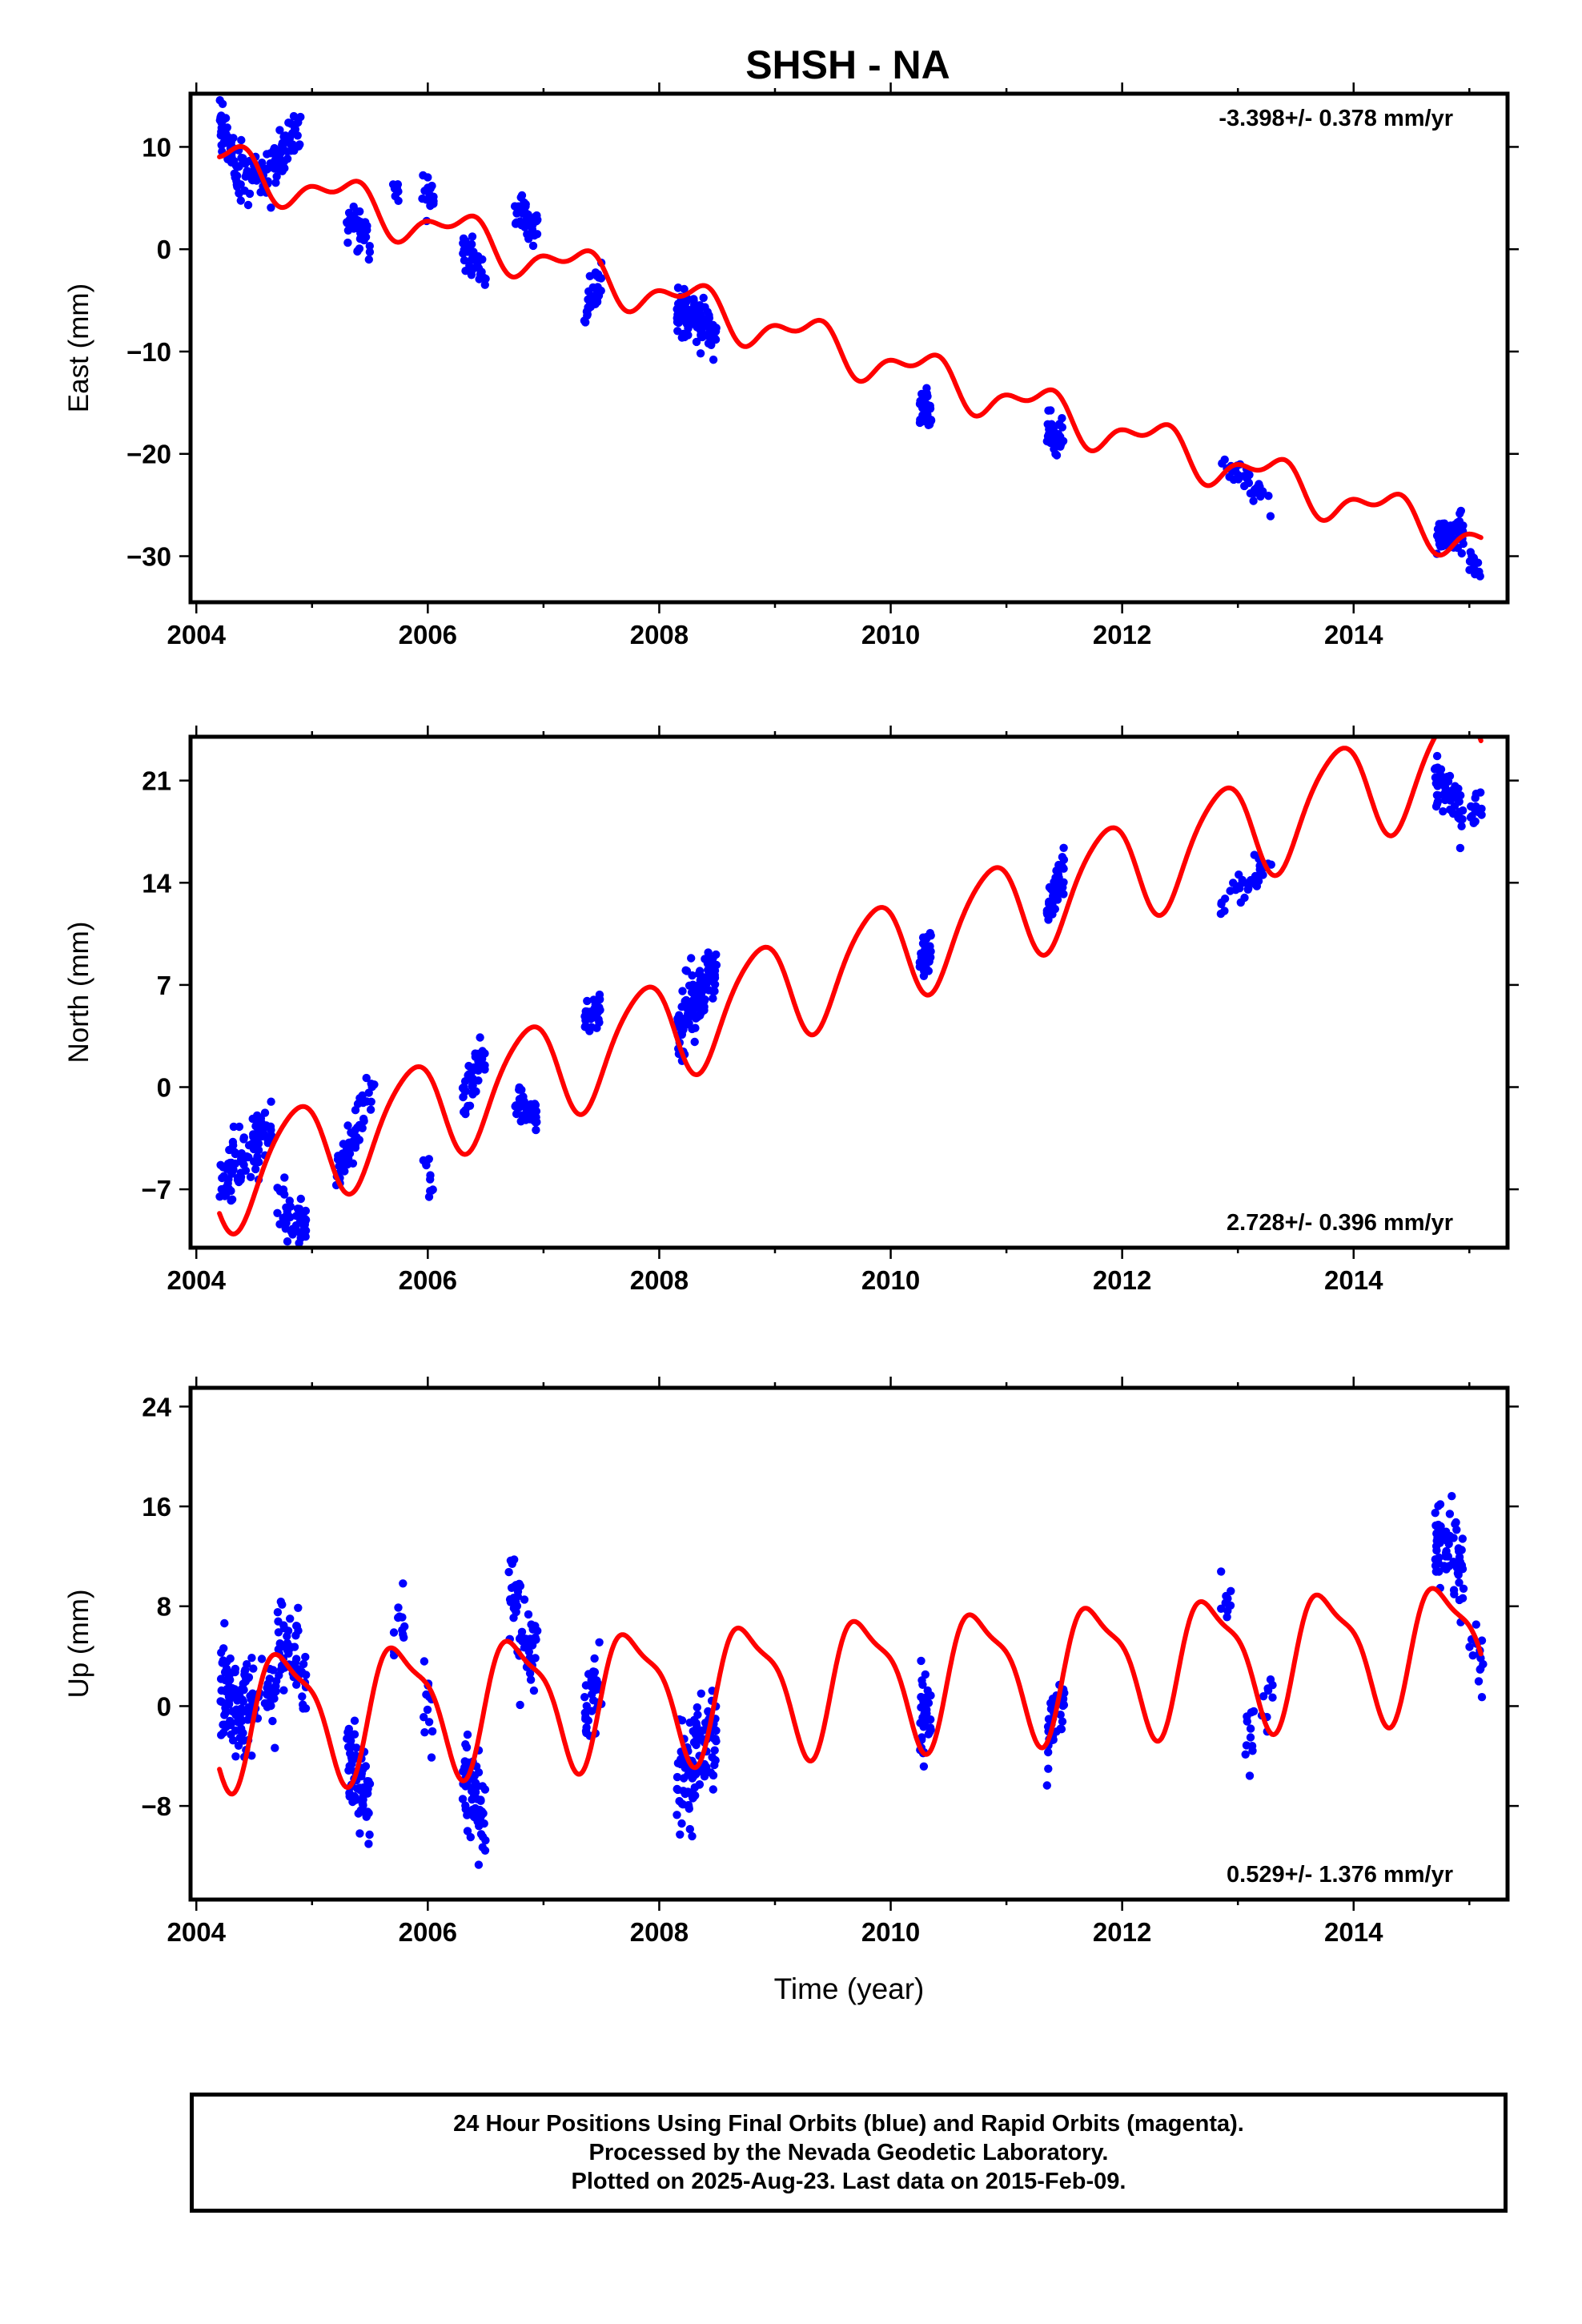 This screenshot has height=2324, width=1582. Describe the element at coordinates (1340, 1223) in the screenshot. I see `north-rate-annotation: 2.728+/- 0.396 mm/yr` at that location.